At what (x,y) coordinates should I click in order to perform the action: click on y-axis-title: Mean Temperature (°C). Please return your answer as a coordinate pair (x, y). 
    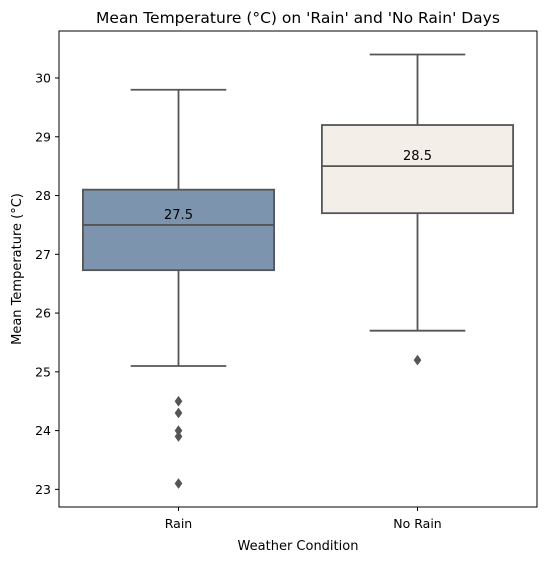
    Looking at the image, I should click on (17, 269).